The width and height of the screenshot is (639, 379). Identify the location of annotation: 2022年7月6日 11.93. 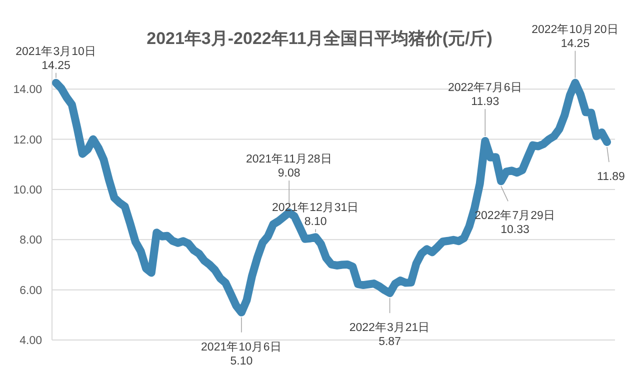
(485, 94).